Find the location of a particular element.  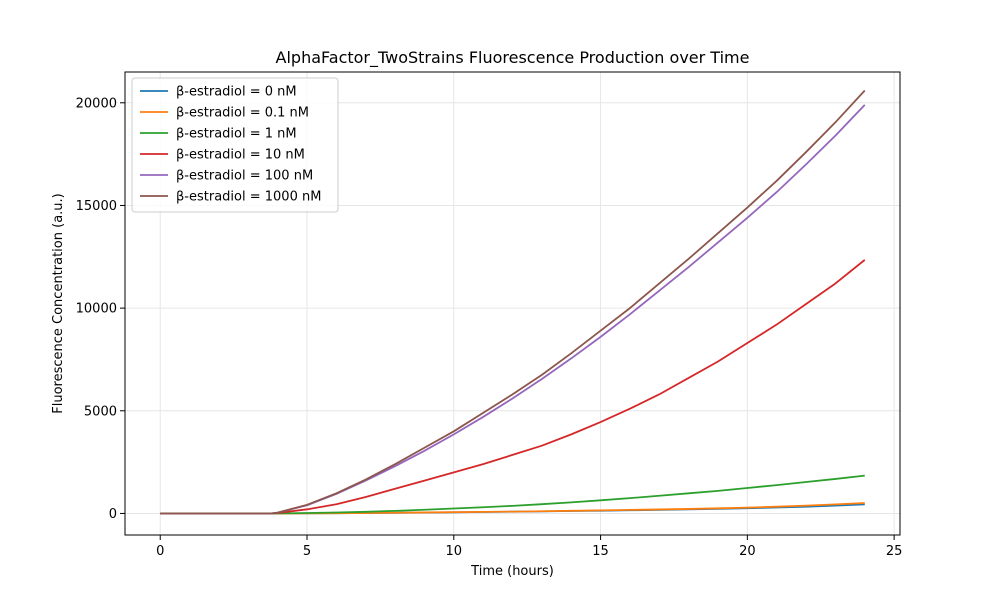

x-tick-label: 25 is located at coordinates (894, 551).